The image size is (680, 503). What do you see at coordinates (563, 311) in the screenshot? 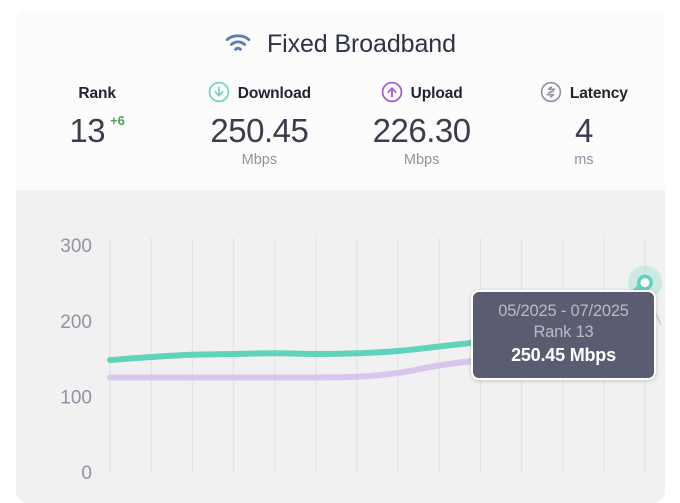
I see `tooltip-date-range: 05/2025 - 07/2025` at bounding box center [563, 311].